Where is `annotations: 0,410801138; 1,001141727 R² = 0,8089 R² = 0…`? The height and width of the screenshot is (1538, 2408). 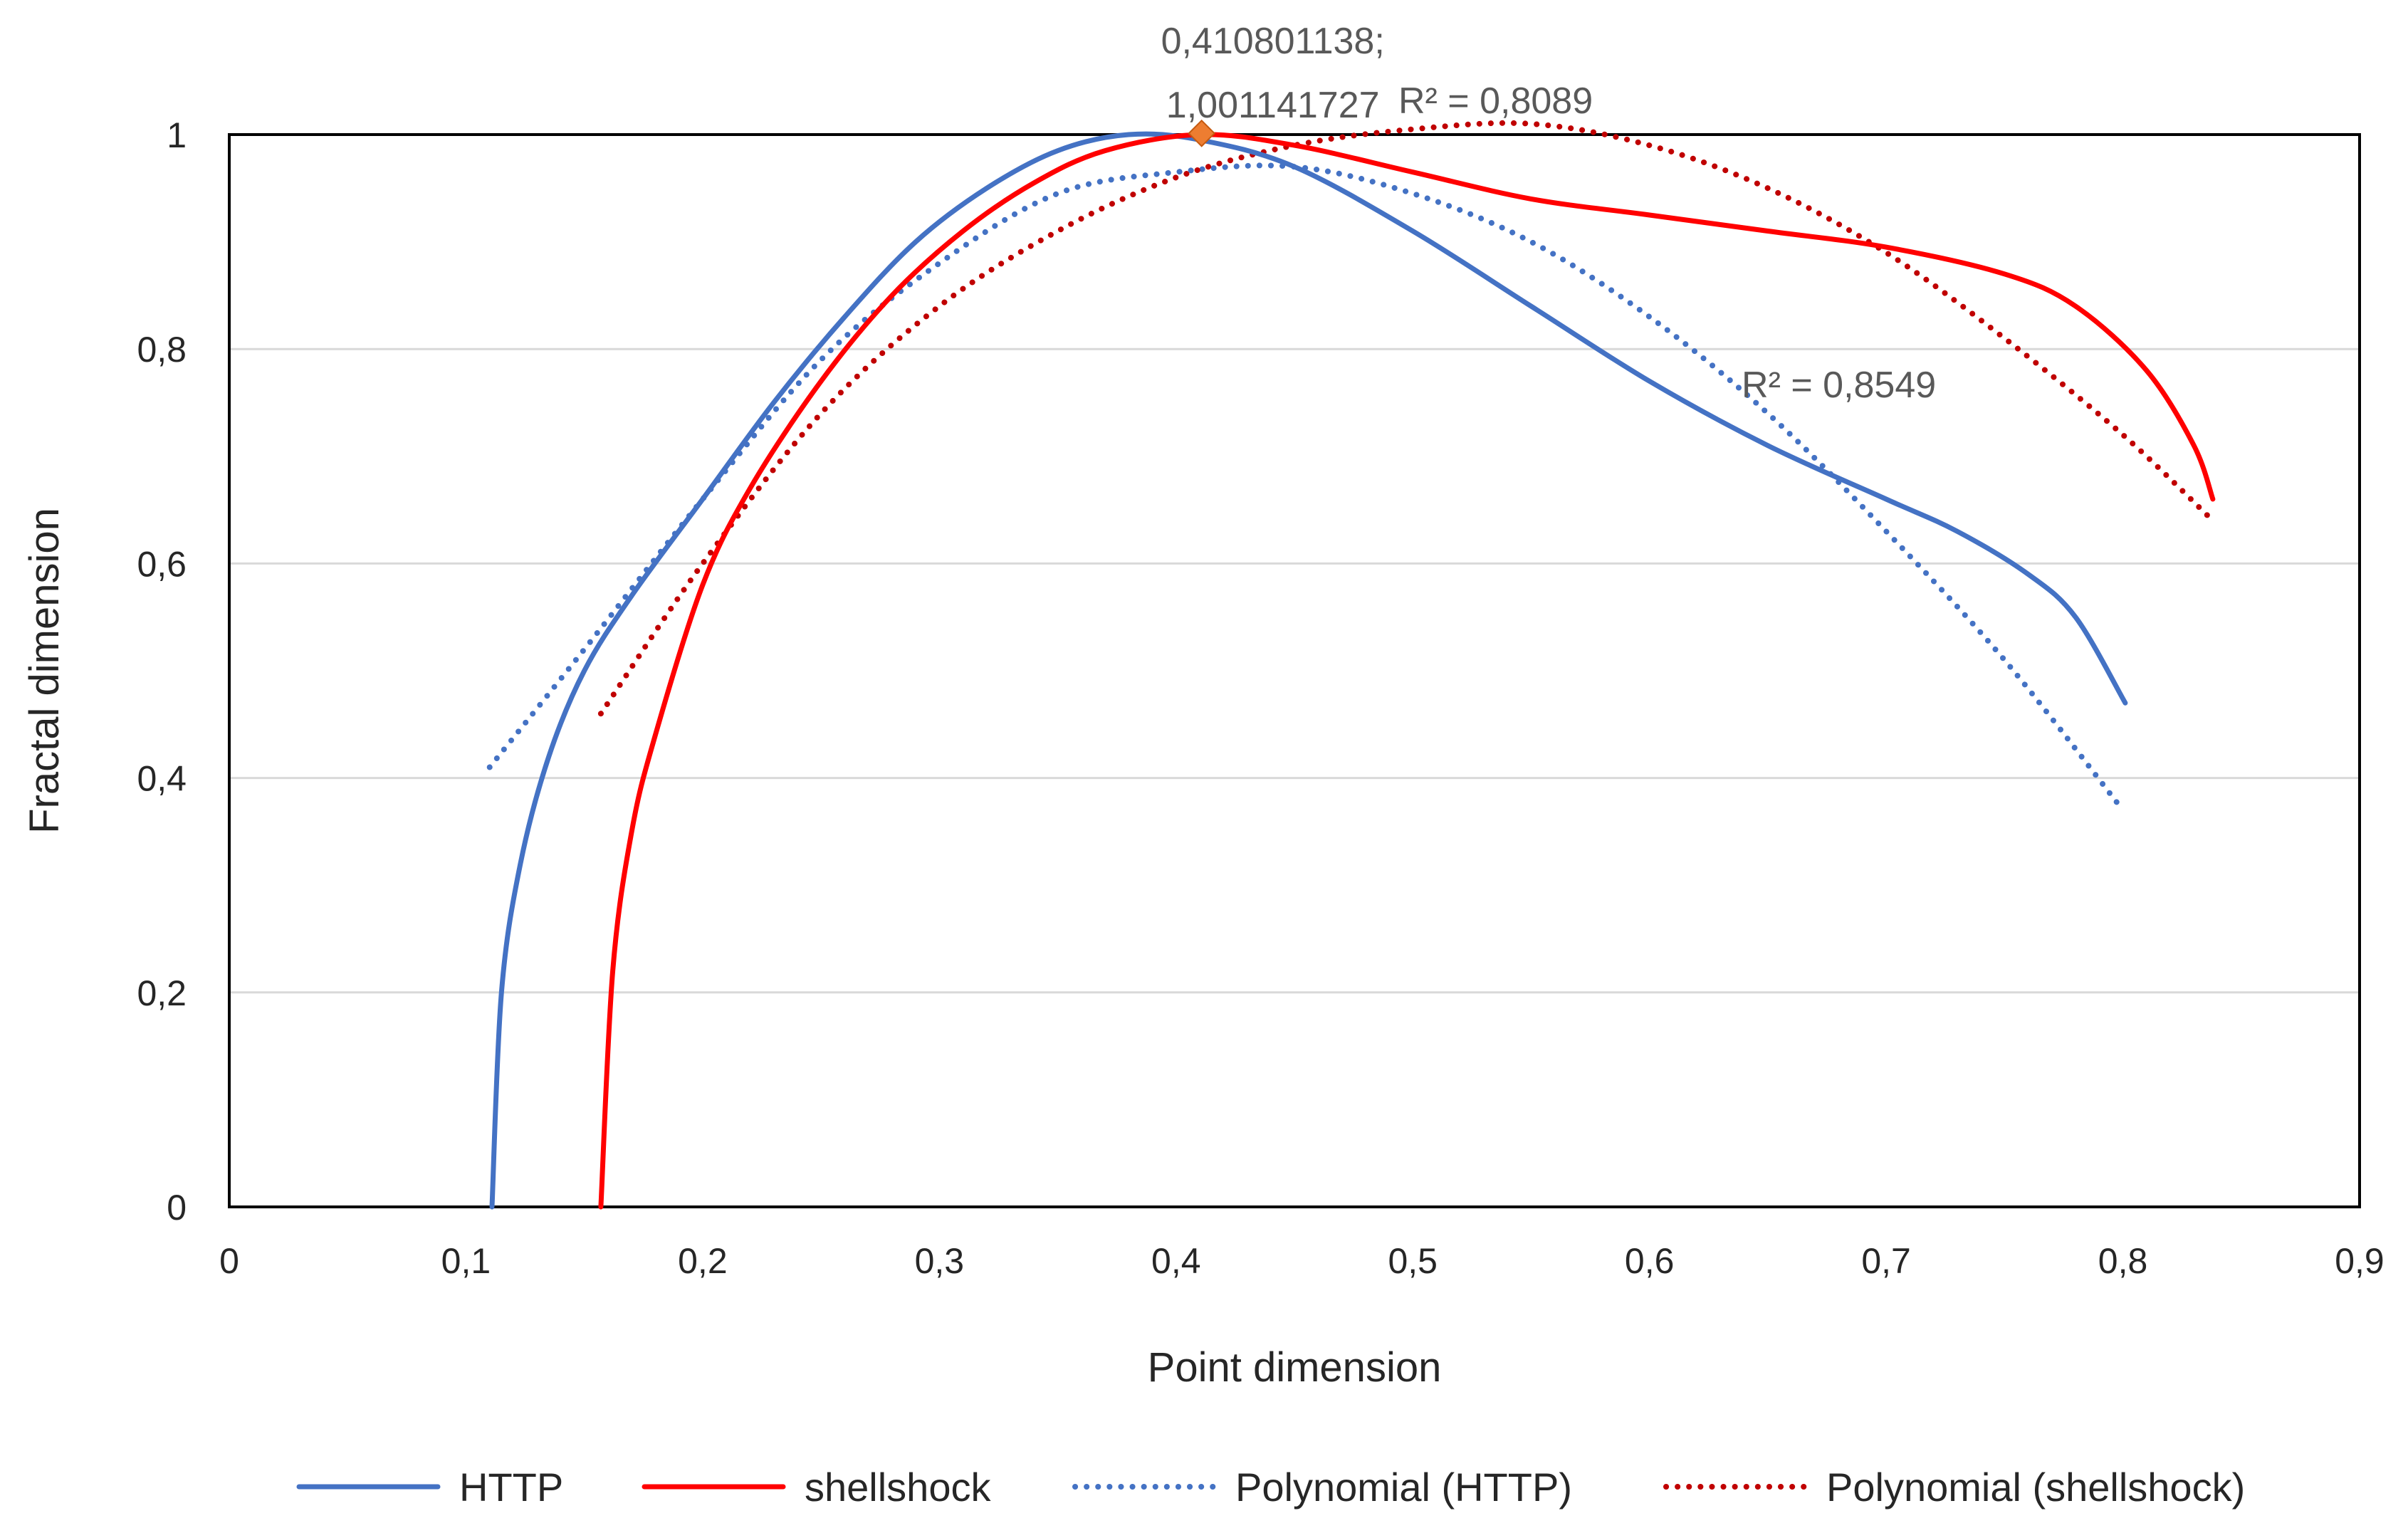
annotations: 0,410801138; 1,001141727 R² = 0,8089 R² = 0… is located at coordinates (1549, 213).